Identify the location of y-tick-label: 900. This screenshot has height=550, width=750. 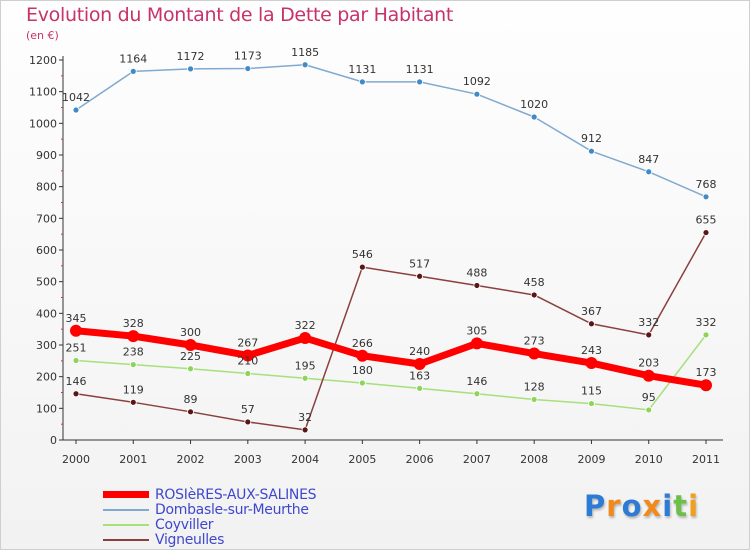
(46, 155).